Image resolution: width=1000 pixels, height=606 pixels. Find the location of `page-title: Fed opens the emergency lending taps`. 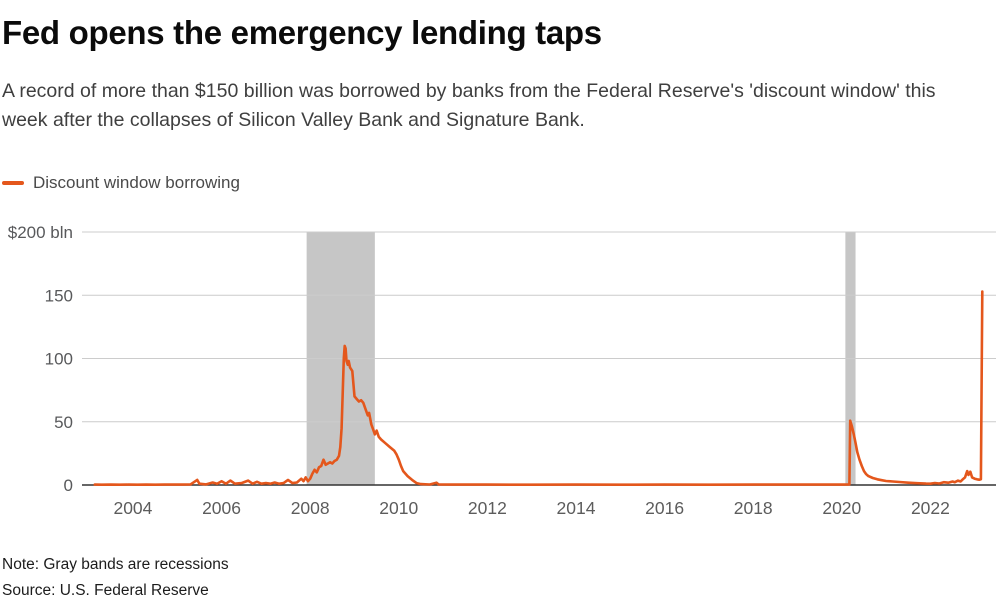

page-title: Fed opens the emergency lending taps is located at coordinates (302, 32).